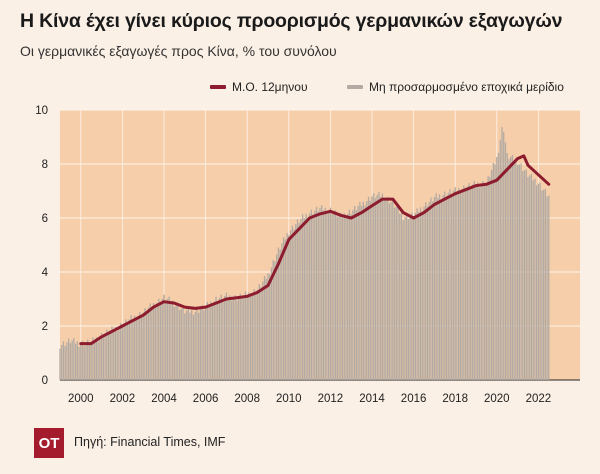  Describe the element at coordinates (247, 399) in the screenshot. I see `x-tick-label: 2008` at that location.